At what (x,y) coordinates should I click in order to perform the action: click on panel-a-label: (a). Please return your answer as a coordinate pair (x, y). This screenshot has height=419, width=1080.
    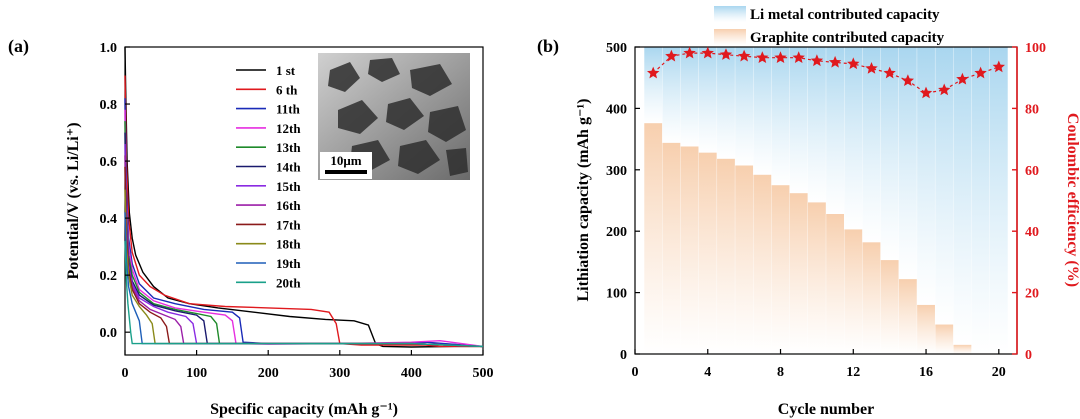
    Looking at the image, I should click on (18, 46).